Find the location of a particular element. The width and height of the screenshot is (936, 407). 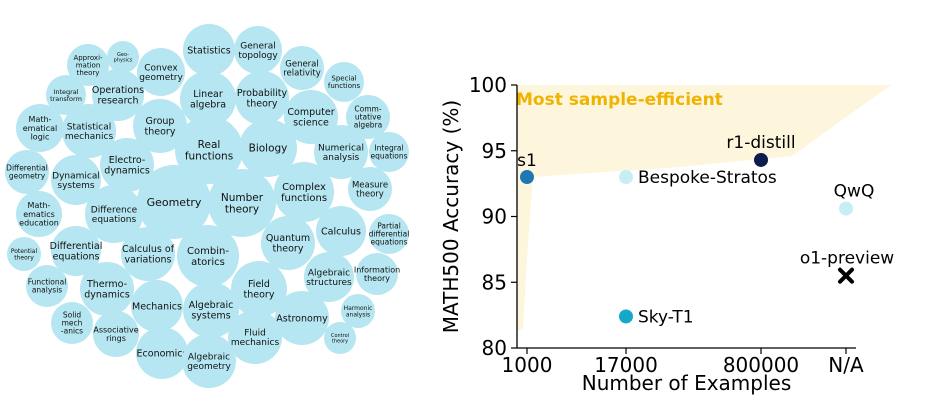

region-label: Most sample-efficient is located at coordinates (619, 100).